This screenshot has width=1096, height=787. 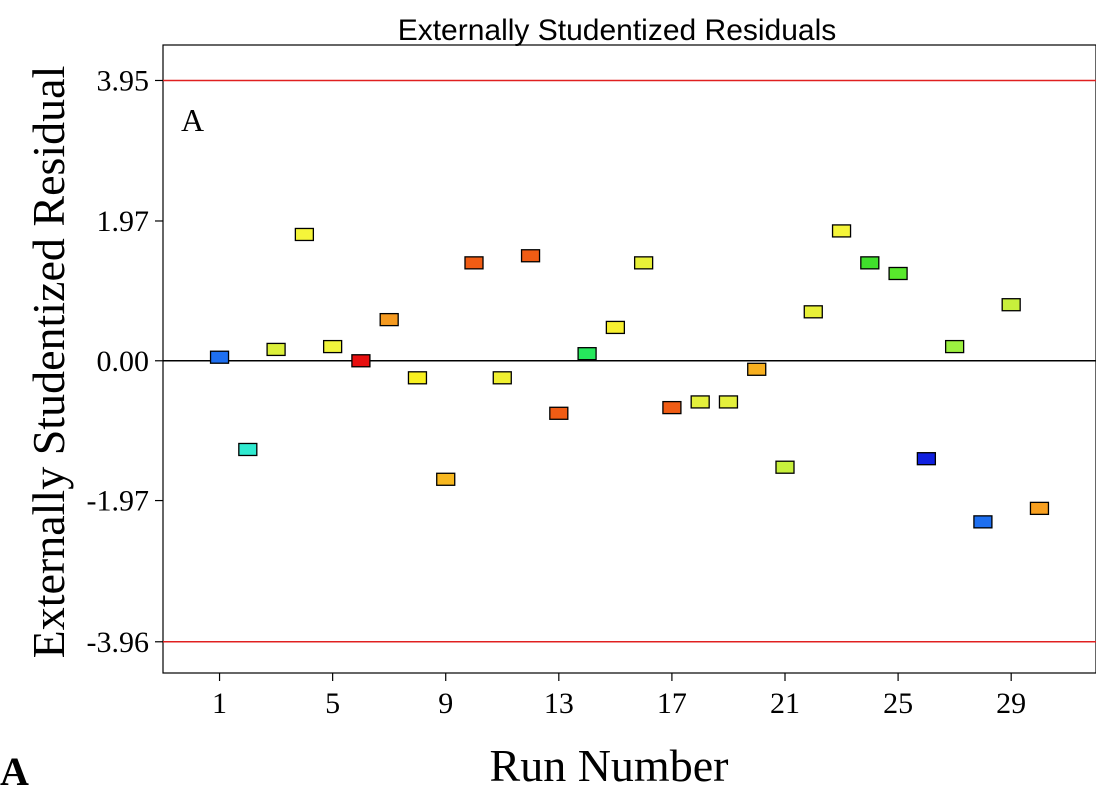 I want to click on y-tick-label: 3.95, so click(x=123, y=80).